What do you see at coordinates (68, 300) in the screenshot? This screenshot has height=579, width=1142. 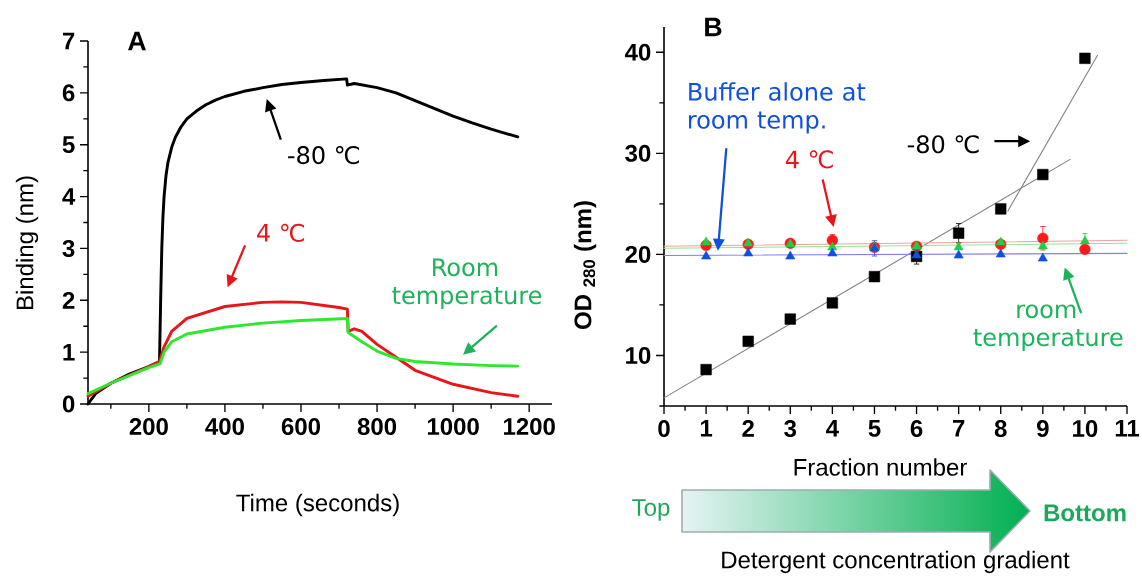 I see `y-tick-label: 2` at bounding box center [68, 300].